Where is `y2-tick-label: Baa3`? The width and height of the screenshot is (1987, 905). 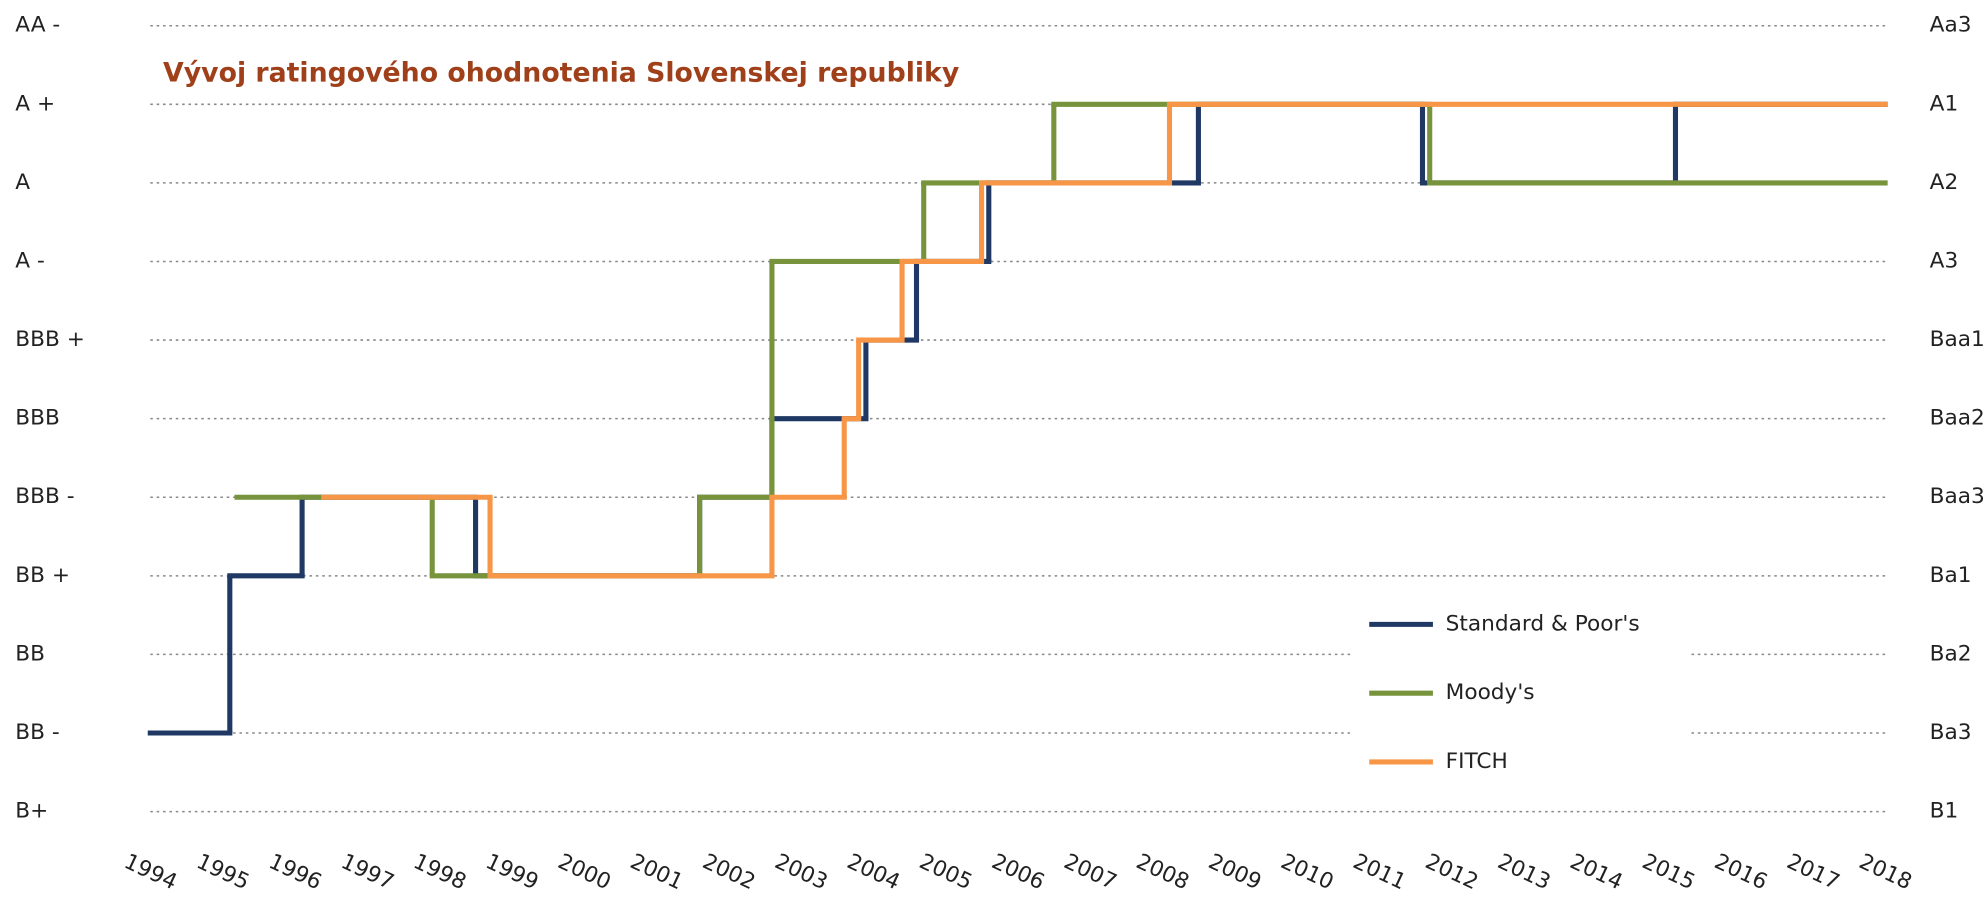 y2-tick-label: Baa3 is located at coordinates (1957, 496).